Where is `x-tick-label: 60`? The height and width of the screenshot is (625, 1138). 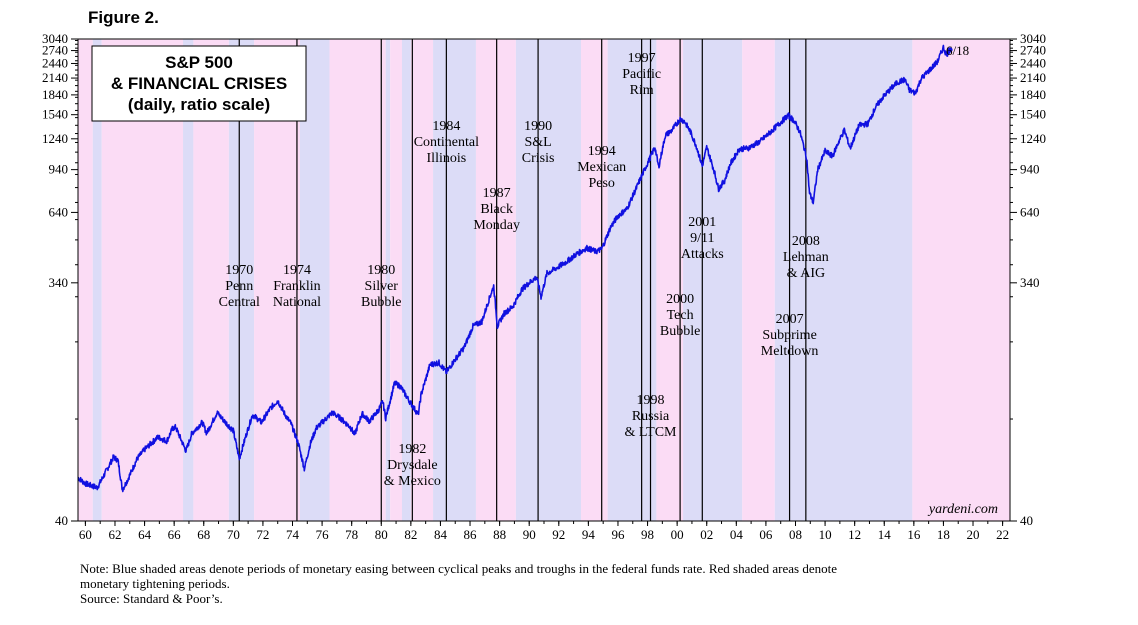
x-tick-label: 60 is located at coordinates (85, 534).